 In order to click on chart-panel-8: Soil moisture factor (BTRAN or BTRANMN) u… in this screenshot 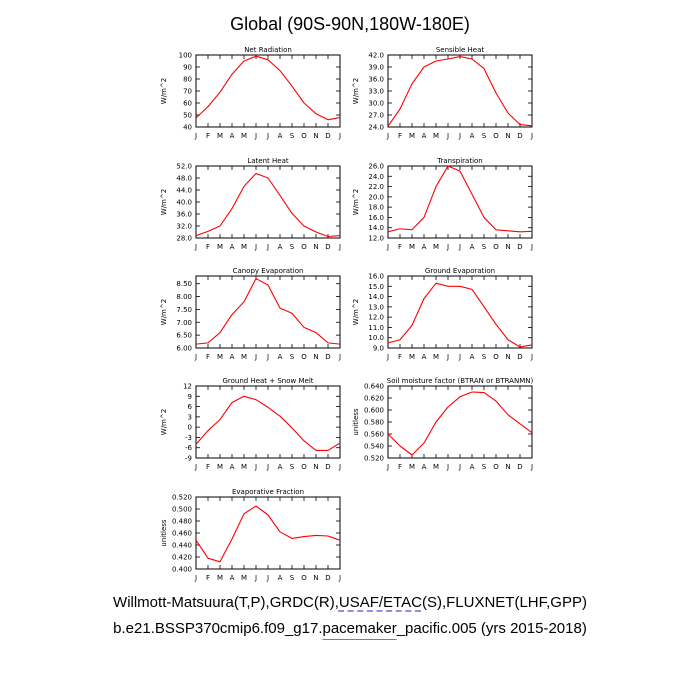, I will do `click(442, 424)`.